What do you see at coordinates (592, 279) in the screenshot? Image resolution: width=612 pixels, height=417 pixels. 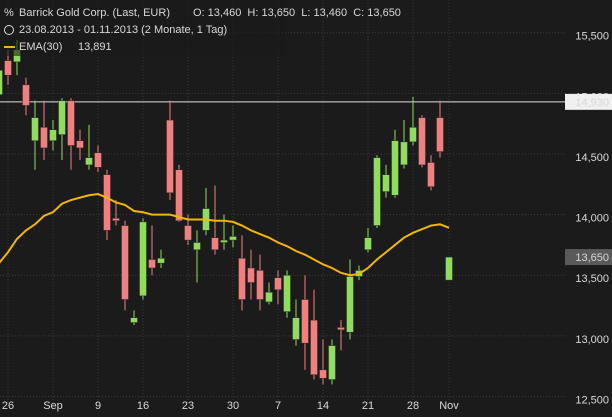 I see `y-tick-label: 13,500` at bounding box center [592, 279].